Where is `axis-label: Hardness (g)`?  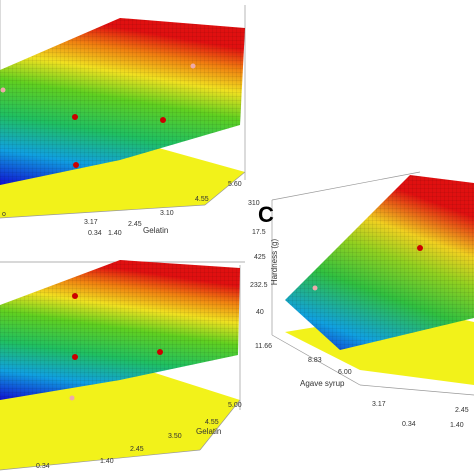
axis-label: Hardness (g) is located at coordinates (274, 262).